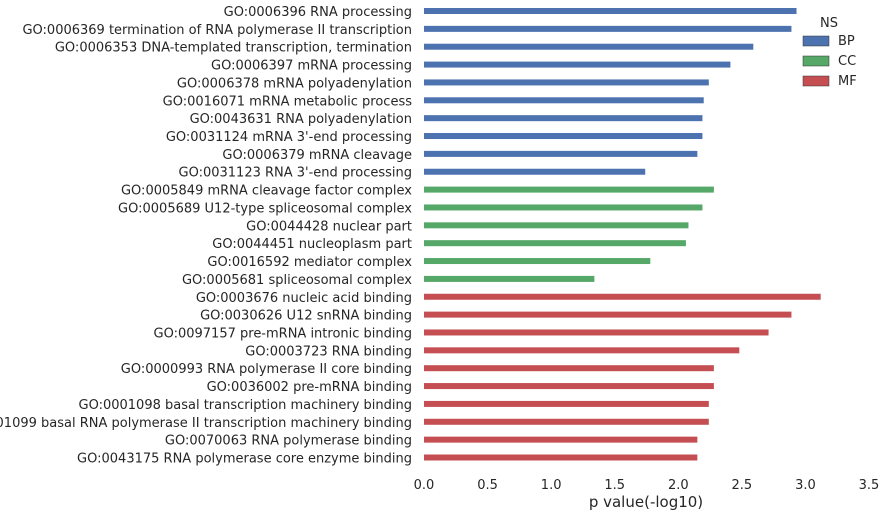 The height and width of the screenshot is (518, 885). What do you see at coordinates (265, 208) in the screenshot?
I see `y-tick-label: GO:0005689 U12-type spliceosomal complex` at bounding box center [265, 208].